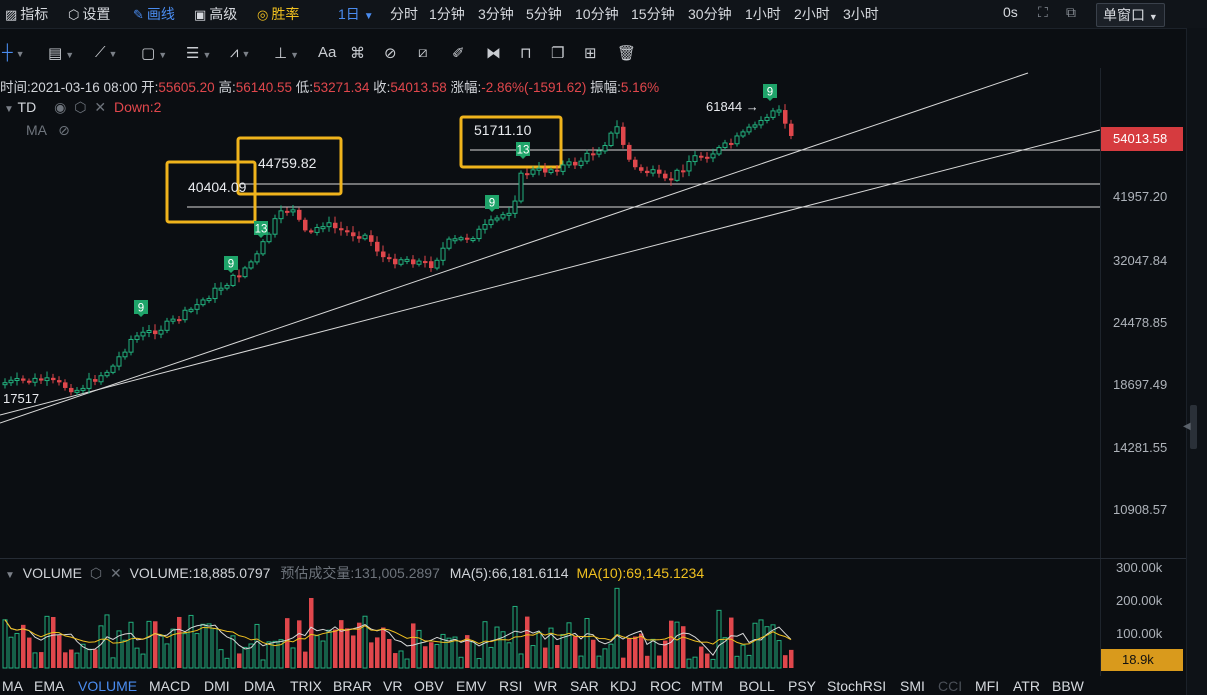  I want to click on fib-icon: ☰ ▼, so click(199, 53).